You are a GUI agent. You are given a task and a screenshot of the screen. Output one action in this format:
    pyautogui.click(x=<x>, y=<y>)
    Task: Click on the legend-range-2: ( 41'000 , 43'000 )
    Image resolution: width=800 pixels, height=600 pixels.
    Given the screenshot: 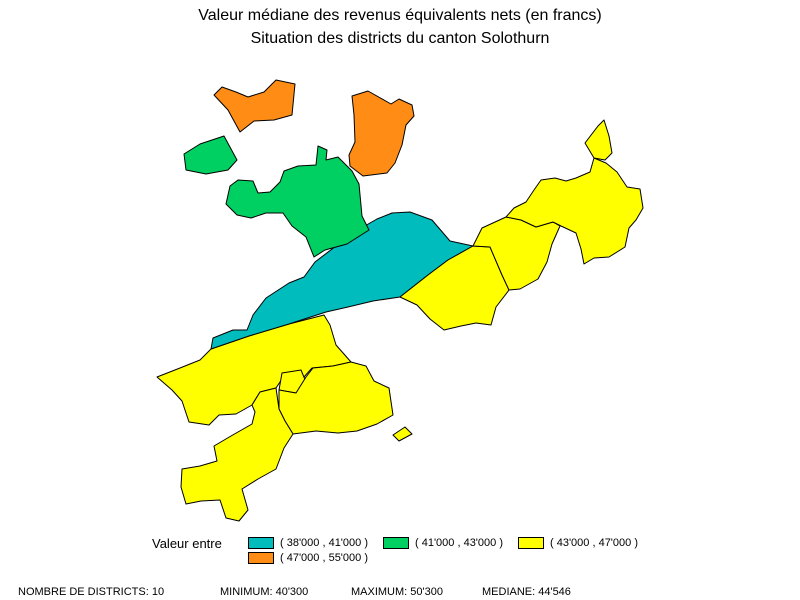 What is the action you would take?
    pyautogui.click(x=459, y=543)
    